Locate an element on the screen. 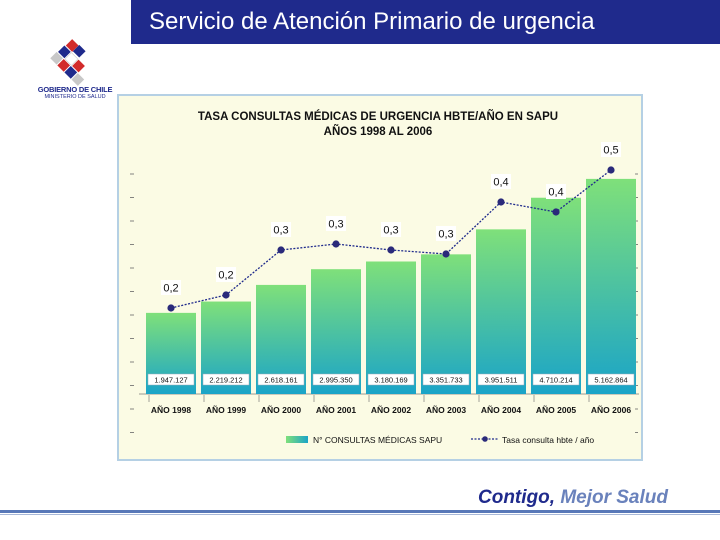 The width and height of the screenshot is (720, 540). category-label: AÑO 2001 is located at coordinates (336, 410).